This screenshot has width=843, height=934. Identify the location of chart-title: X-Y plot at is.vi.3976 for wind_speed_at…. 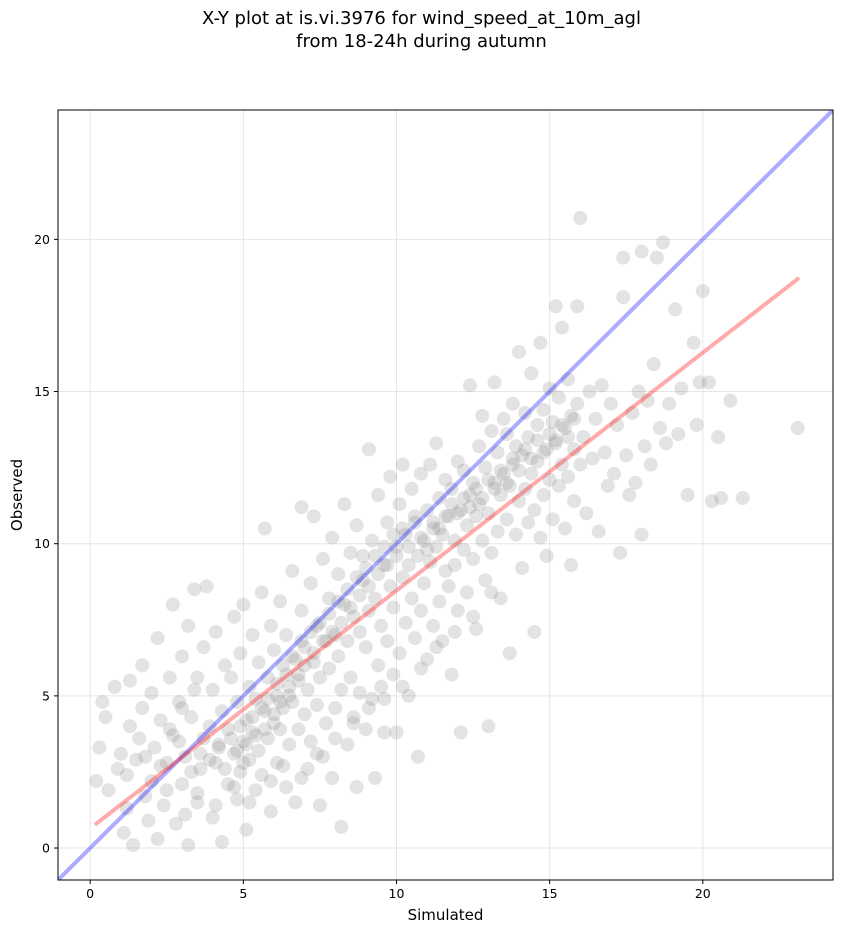
(421, 30).